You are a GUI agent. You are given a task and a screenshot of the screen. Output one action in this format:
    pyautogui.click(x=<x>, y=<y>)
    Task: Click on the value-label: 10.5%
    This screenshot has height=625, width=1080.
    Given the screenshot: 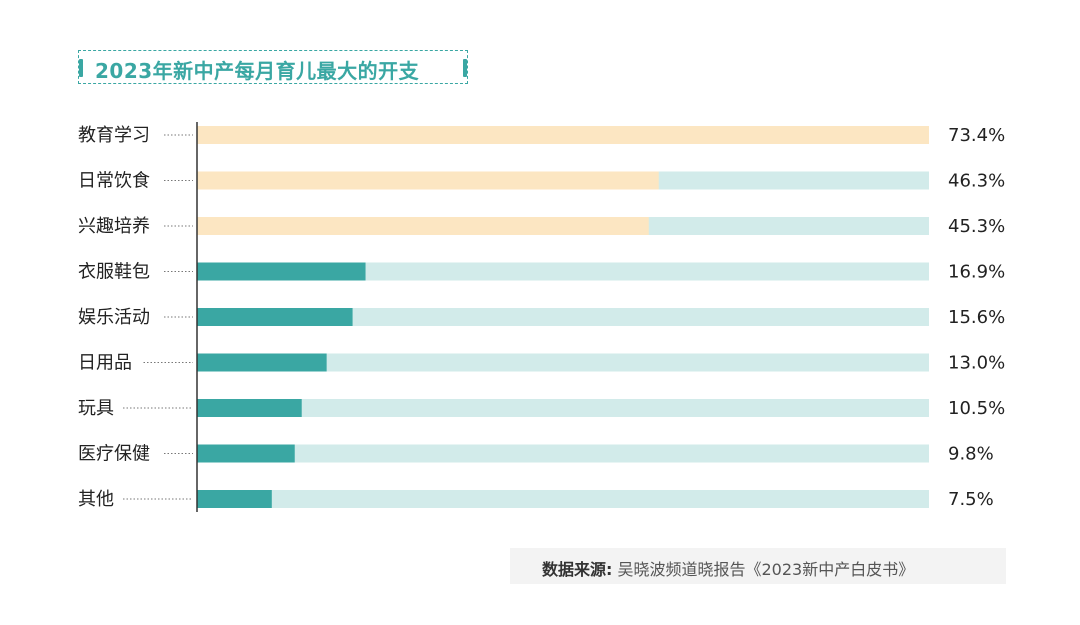 What is the action you would take?
    pyautogui.click(x=976, y=408)
    